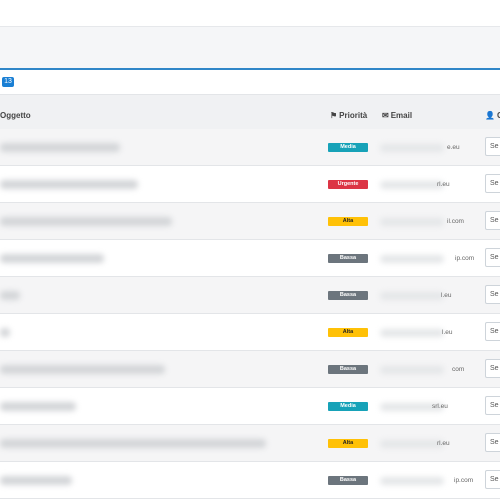 This screenshot has height=500, width=500. What do you see at coordinates (334, 115) in the screenshot?
I see `flag-icon: ⚑` at bounding box center [334, 115].